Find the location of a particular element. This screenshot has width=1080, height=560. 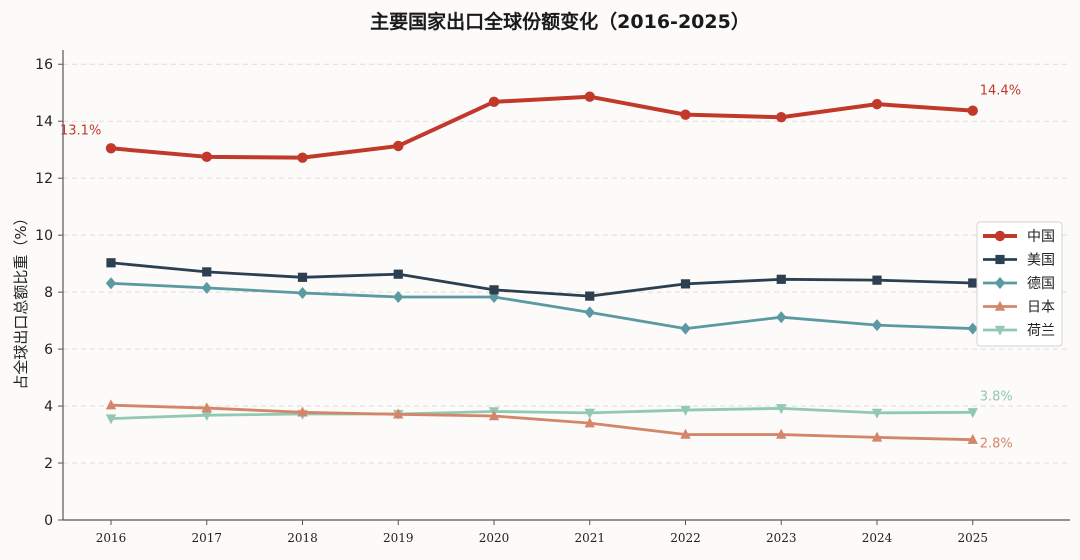

y-tick-label: 10 is located at coordinates (44, 236).